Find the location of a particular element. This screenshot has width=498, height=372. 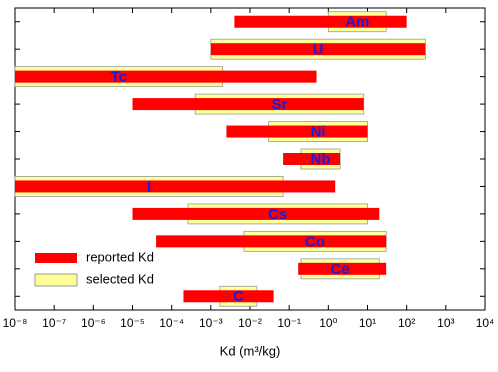

category-label: Tc is located at coordinates (119, 77).